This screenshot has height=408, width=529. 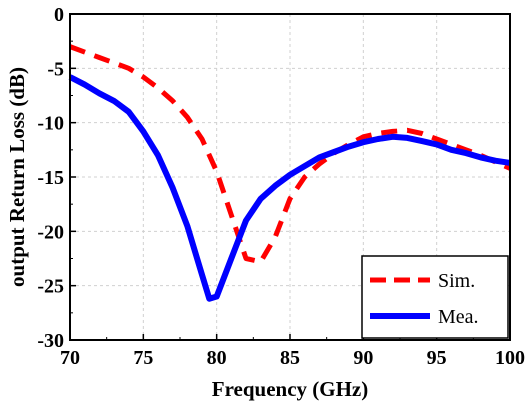 I want to click on x-tick-label: 95, so click(x=437, y=358).